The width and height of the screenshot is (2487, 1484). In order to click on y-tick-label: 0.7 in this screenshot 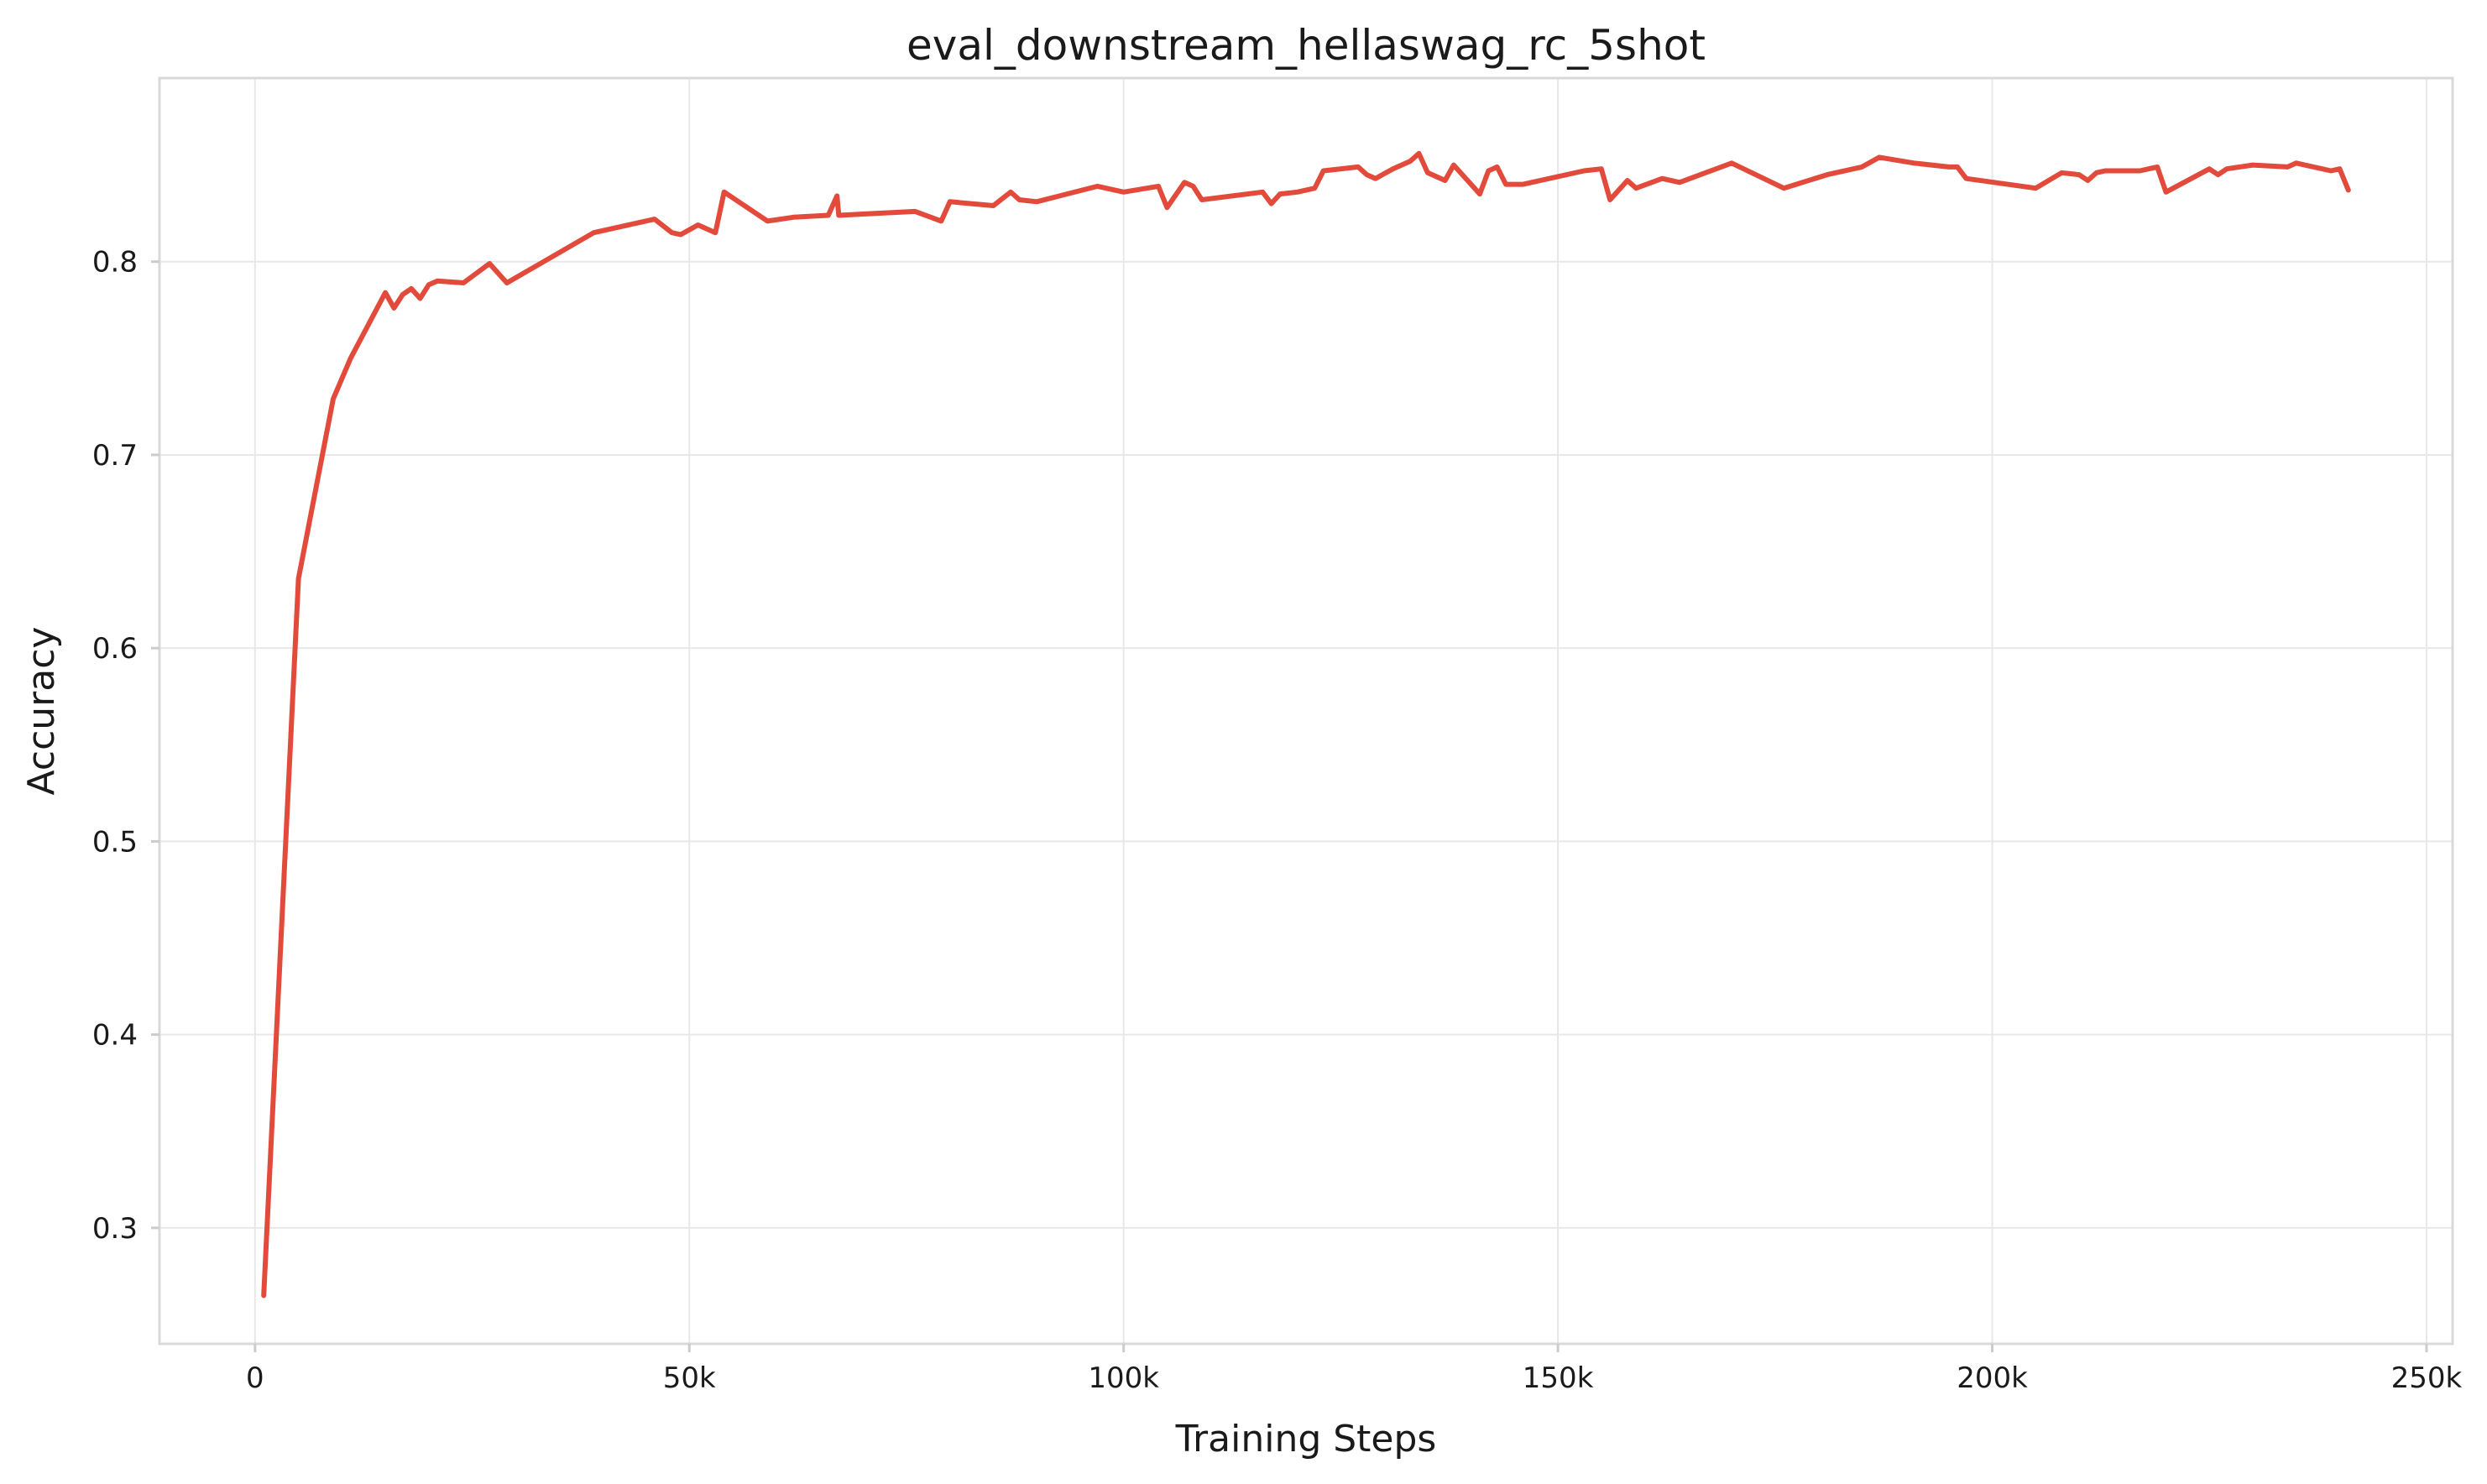, I will do `click(115, 456)`.